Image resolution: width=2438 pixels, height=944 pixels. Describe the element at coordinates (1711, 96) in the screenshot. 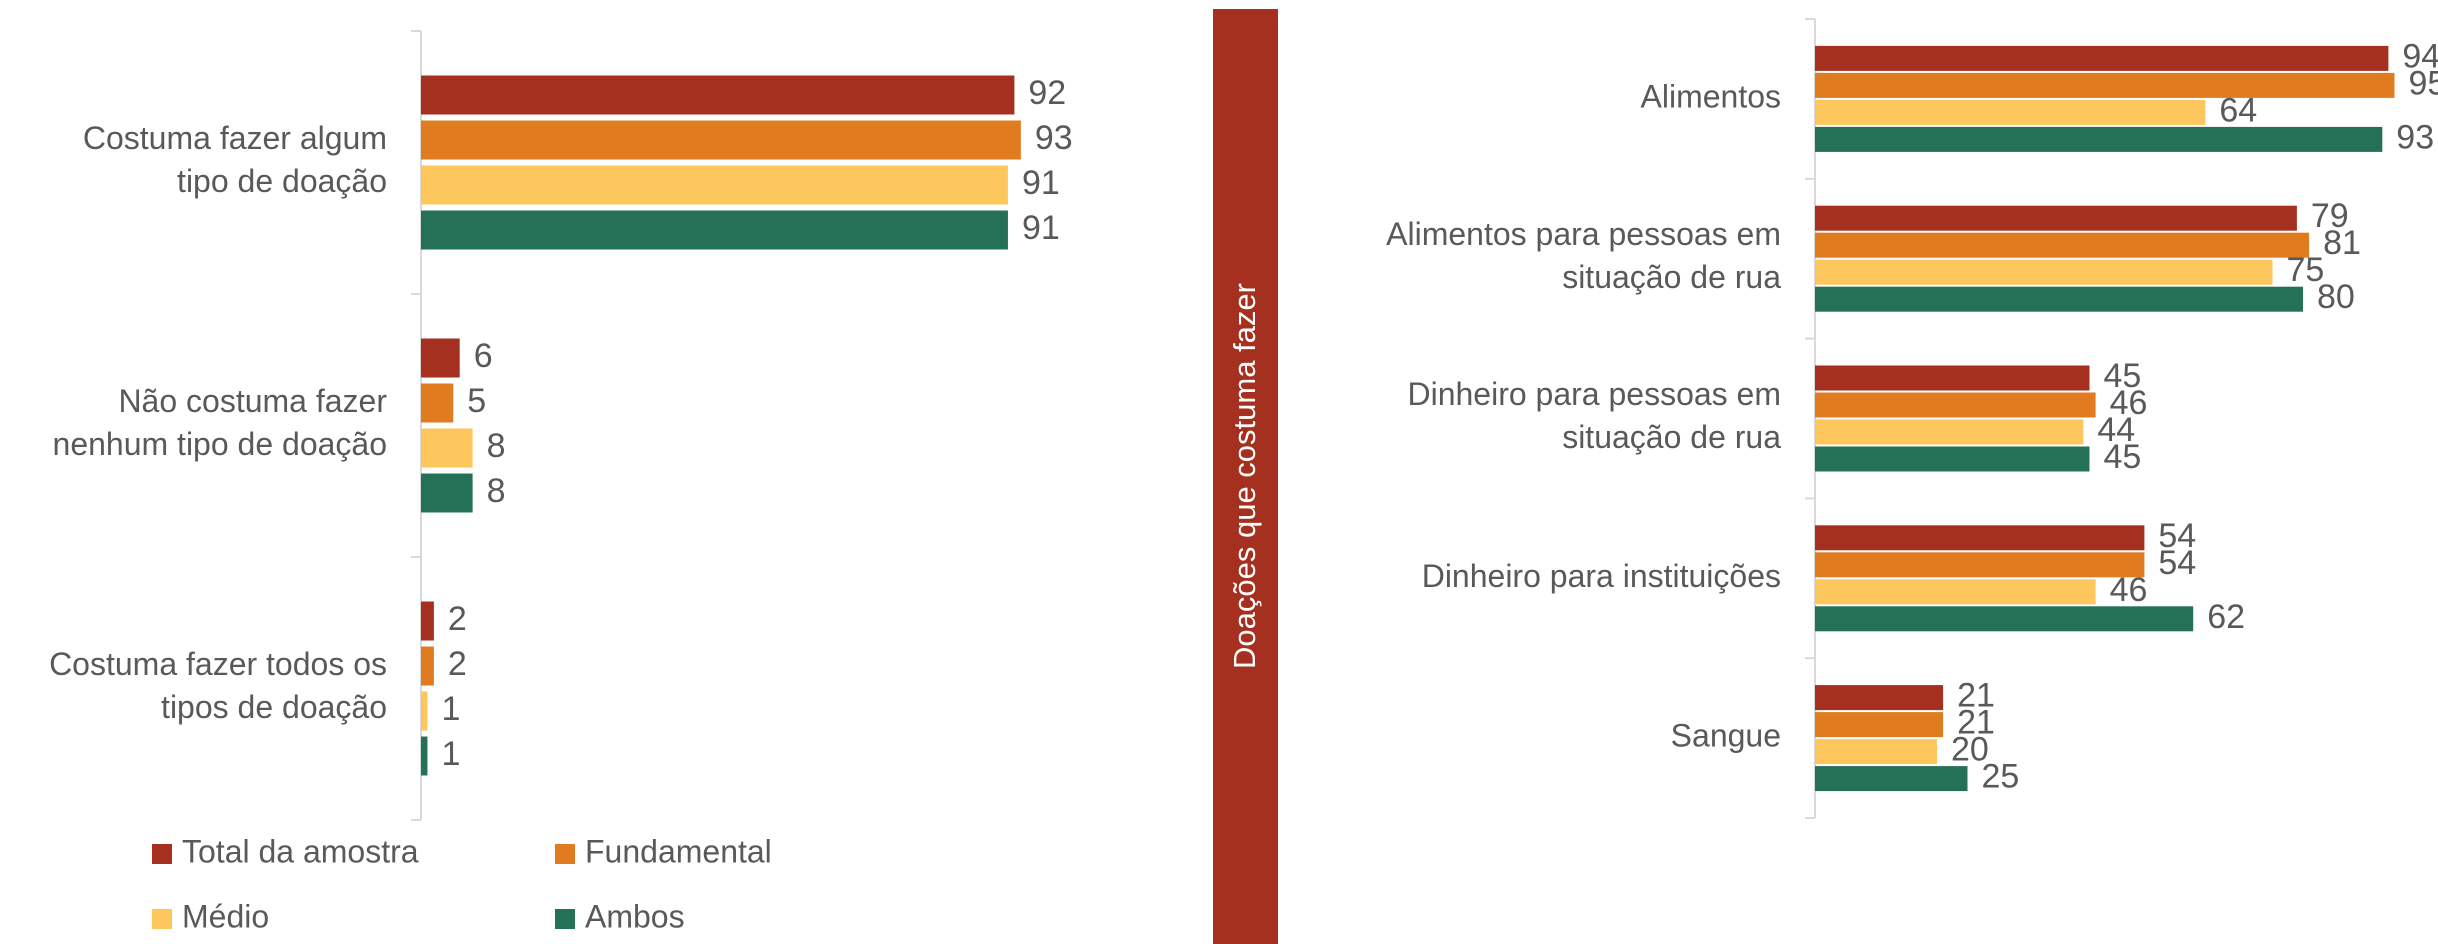

I see `category-label: Alimentos` at that location.